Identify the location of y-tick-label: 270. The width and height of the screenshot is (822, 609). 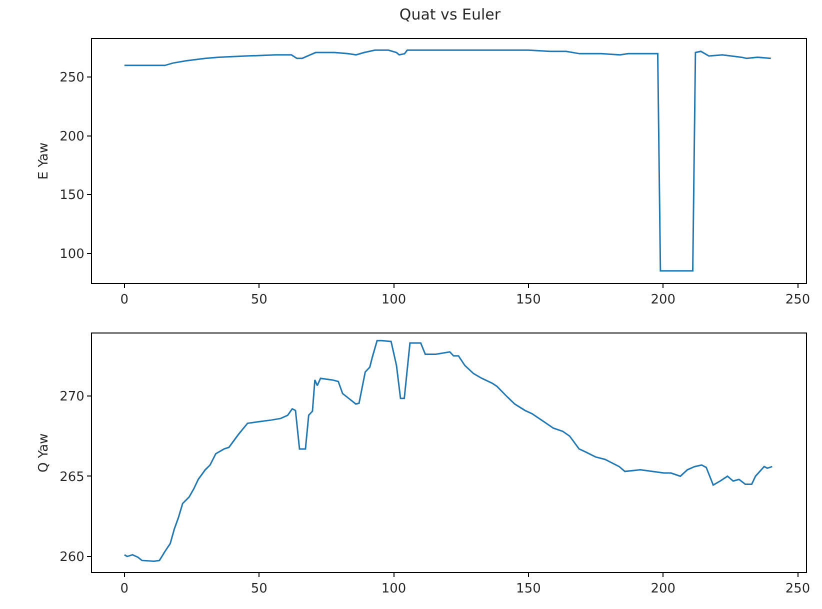
(72, 397).